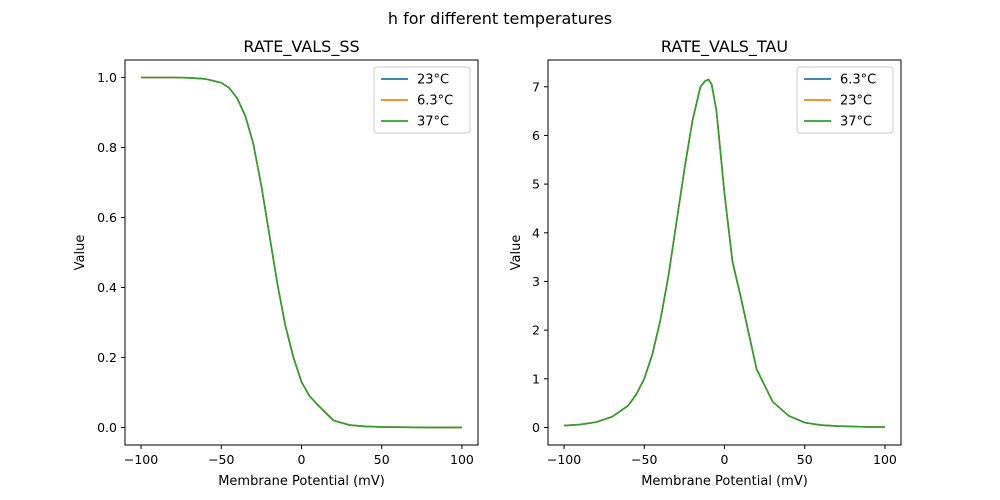 The height and width of the screenshot is (500, 1000). What do you see at coordinates (858, 80) in the screenshot?
I see `legend-label-1: 6.3°C` at bounding box center [858, 80].